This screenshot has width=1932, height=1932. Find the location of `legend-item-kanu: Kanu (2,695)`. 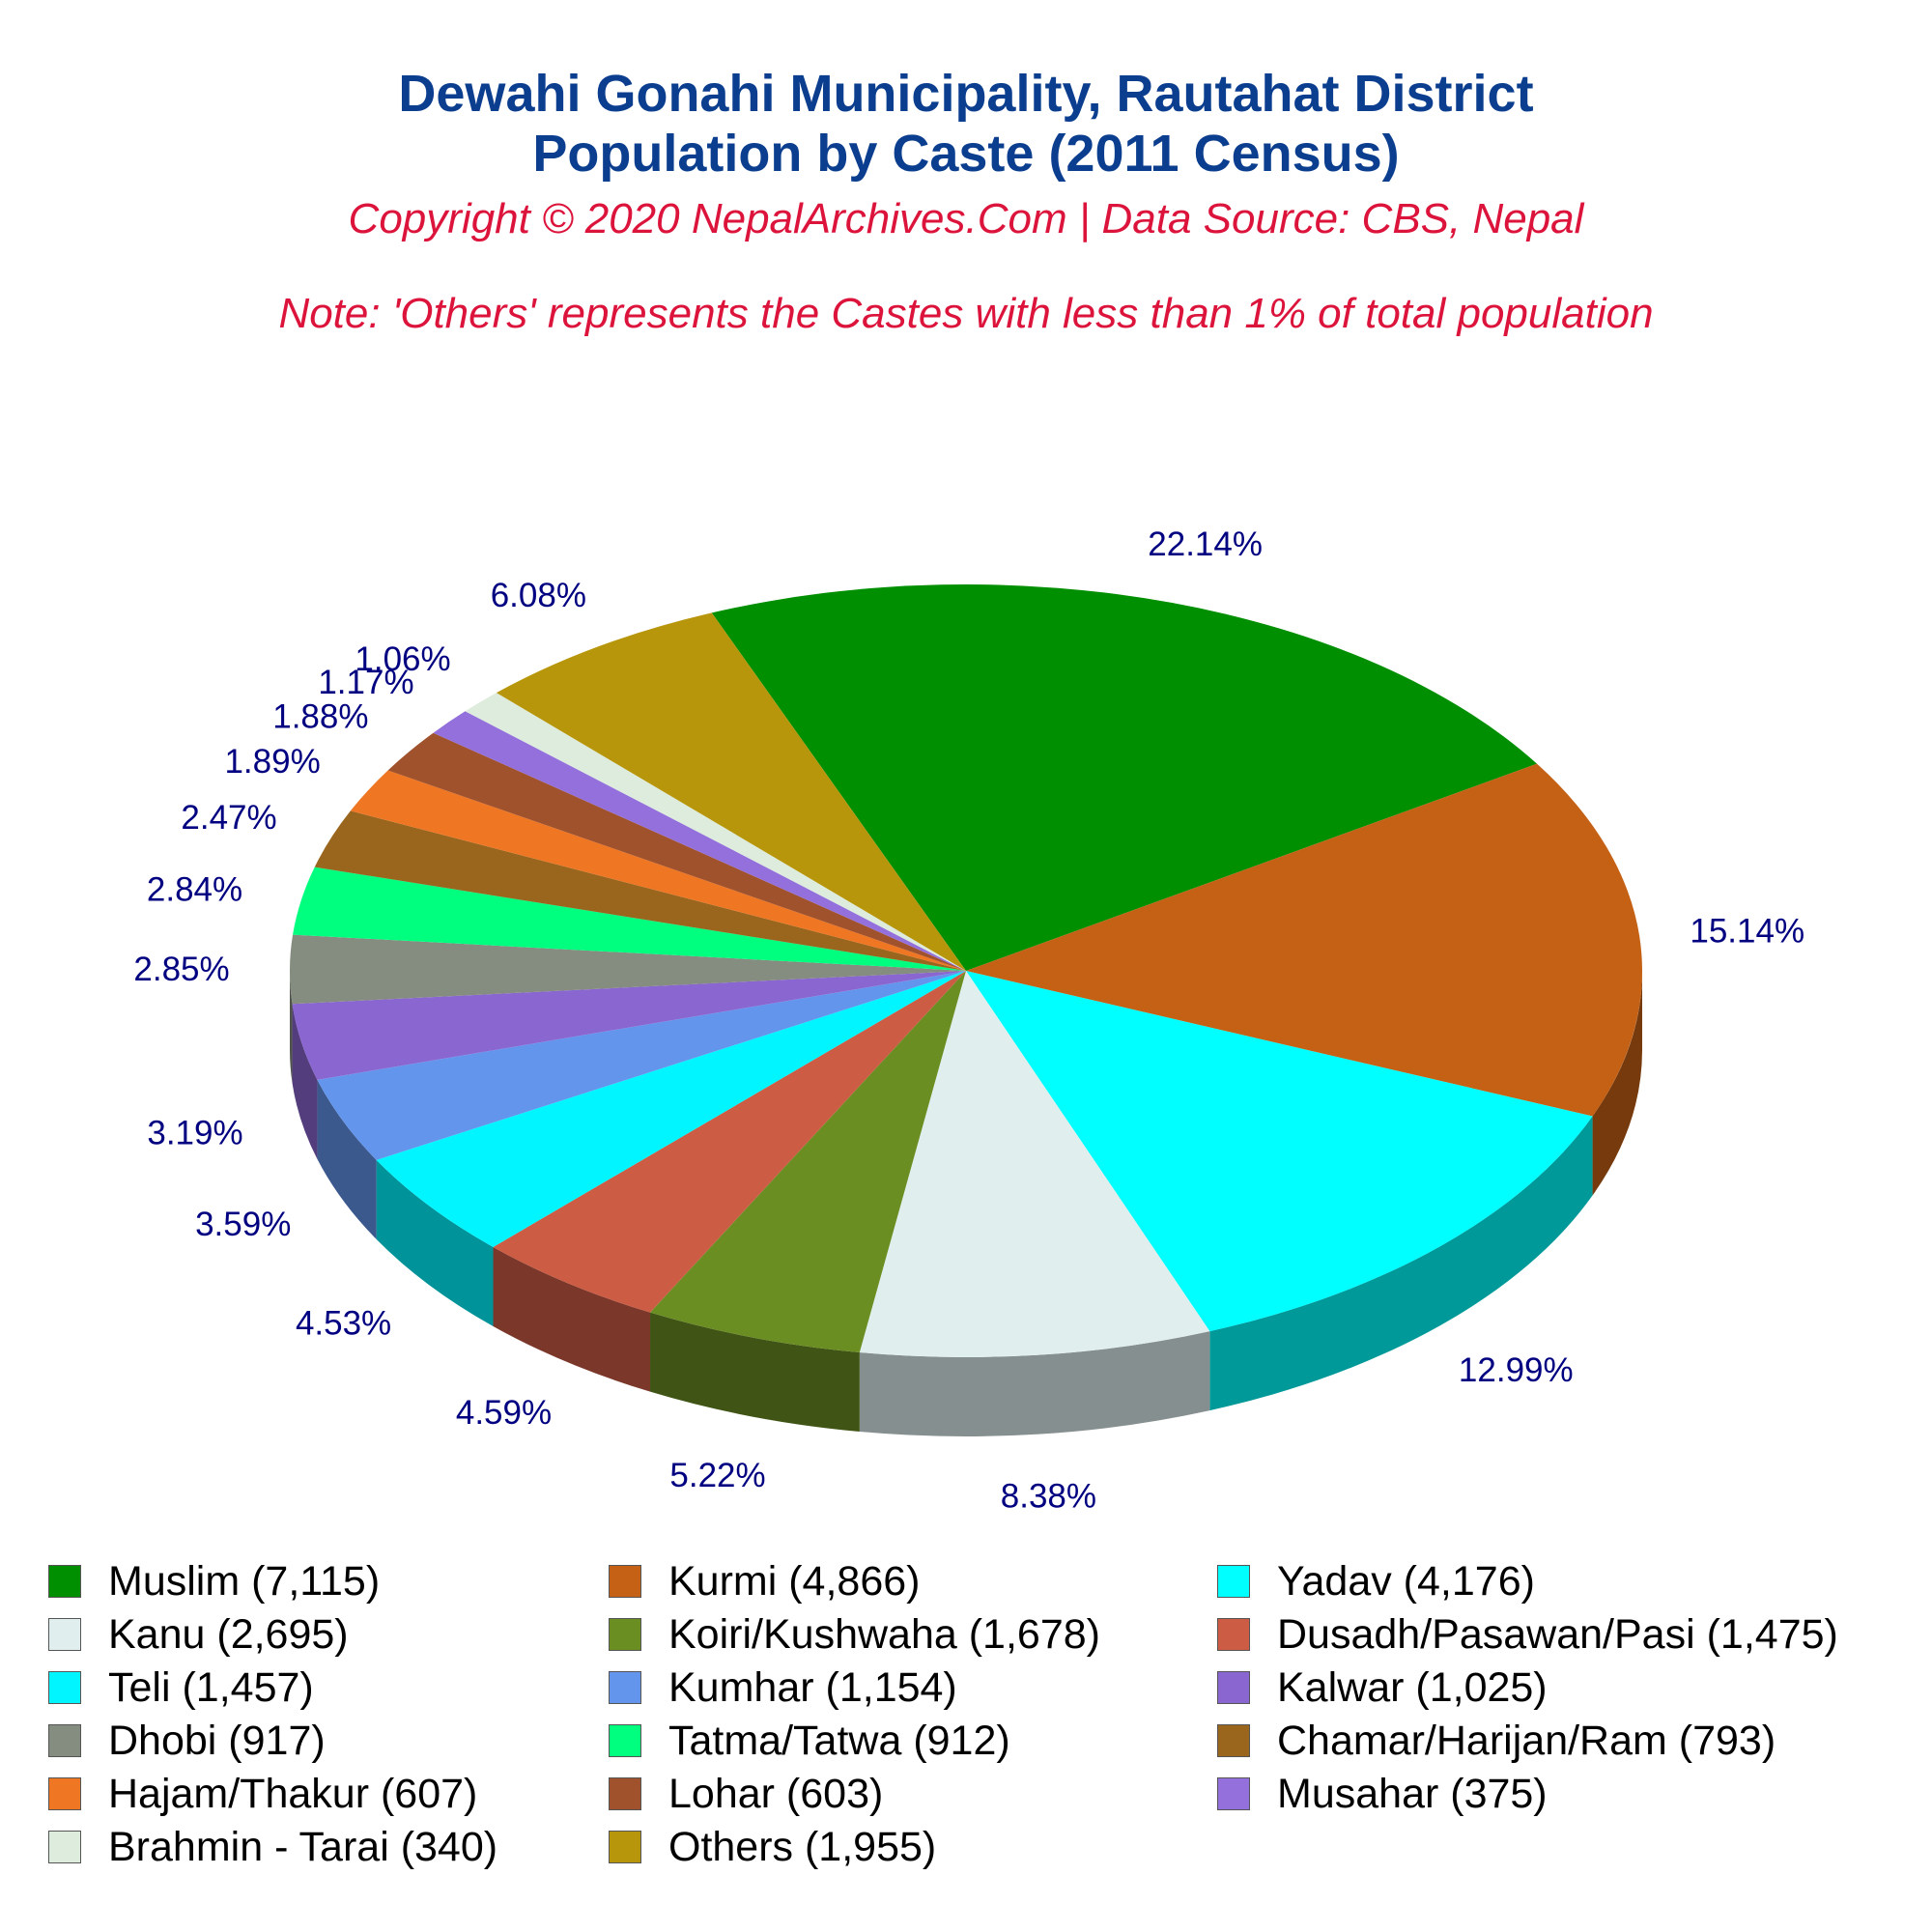

legend-item-kanu: Kanu (2,695) is located at coordinates (198, 1634).